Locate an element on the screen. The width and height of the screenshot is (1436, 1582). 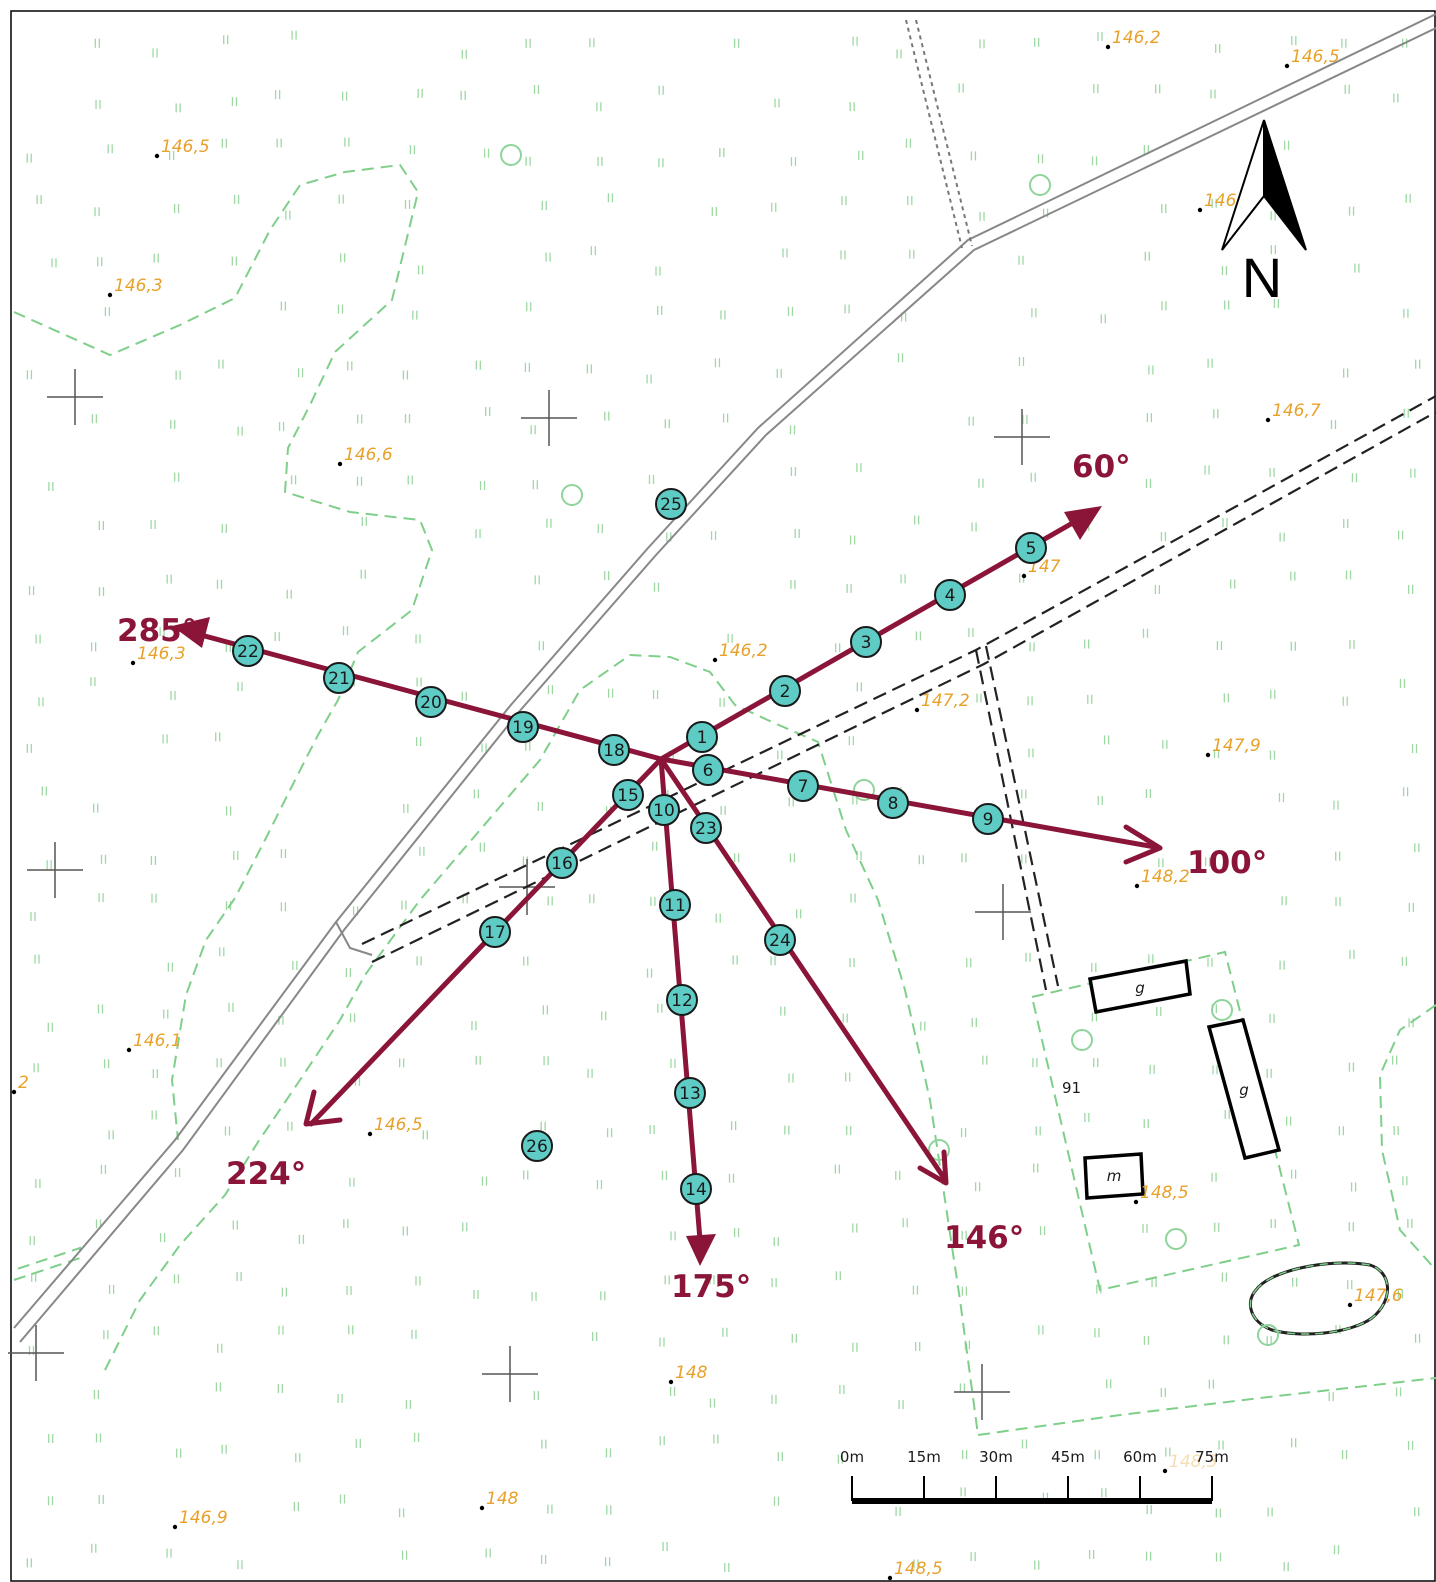
bearing-label-60: 60° is located at coordinates (1101, 467).